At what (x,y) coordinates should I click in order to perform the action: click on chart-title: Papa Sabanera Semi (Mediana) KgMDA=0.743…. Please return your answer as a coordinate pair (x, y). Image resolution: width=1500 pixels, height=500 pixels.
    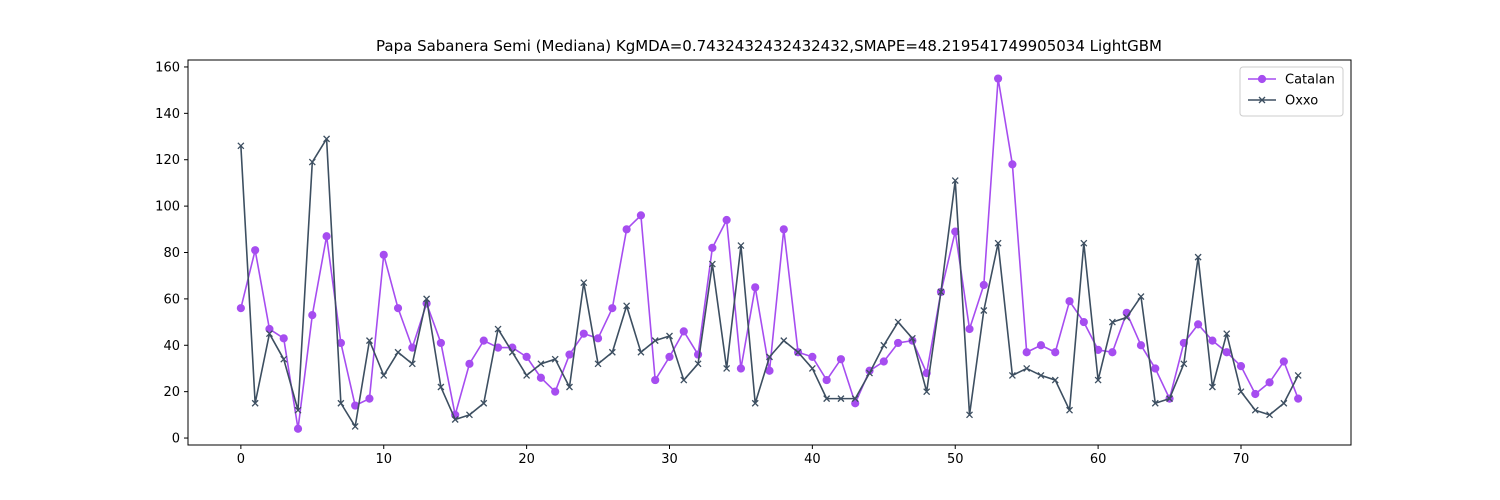
    Looking at the image, I should click on (769, 46).